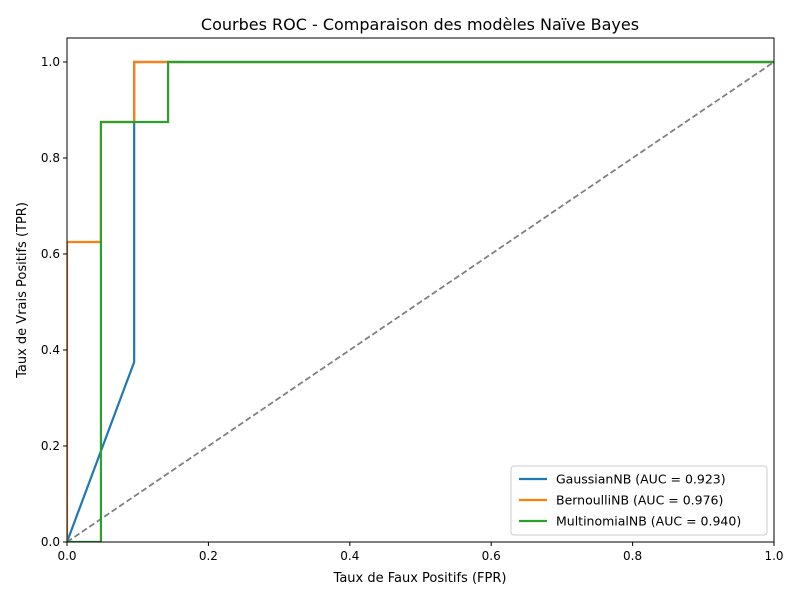  What do you see at coordinates (349, 556) in the screenshot?
I see `x-tick-label: 0.4` at bounding box center [349, 556].